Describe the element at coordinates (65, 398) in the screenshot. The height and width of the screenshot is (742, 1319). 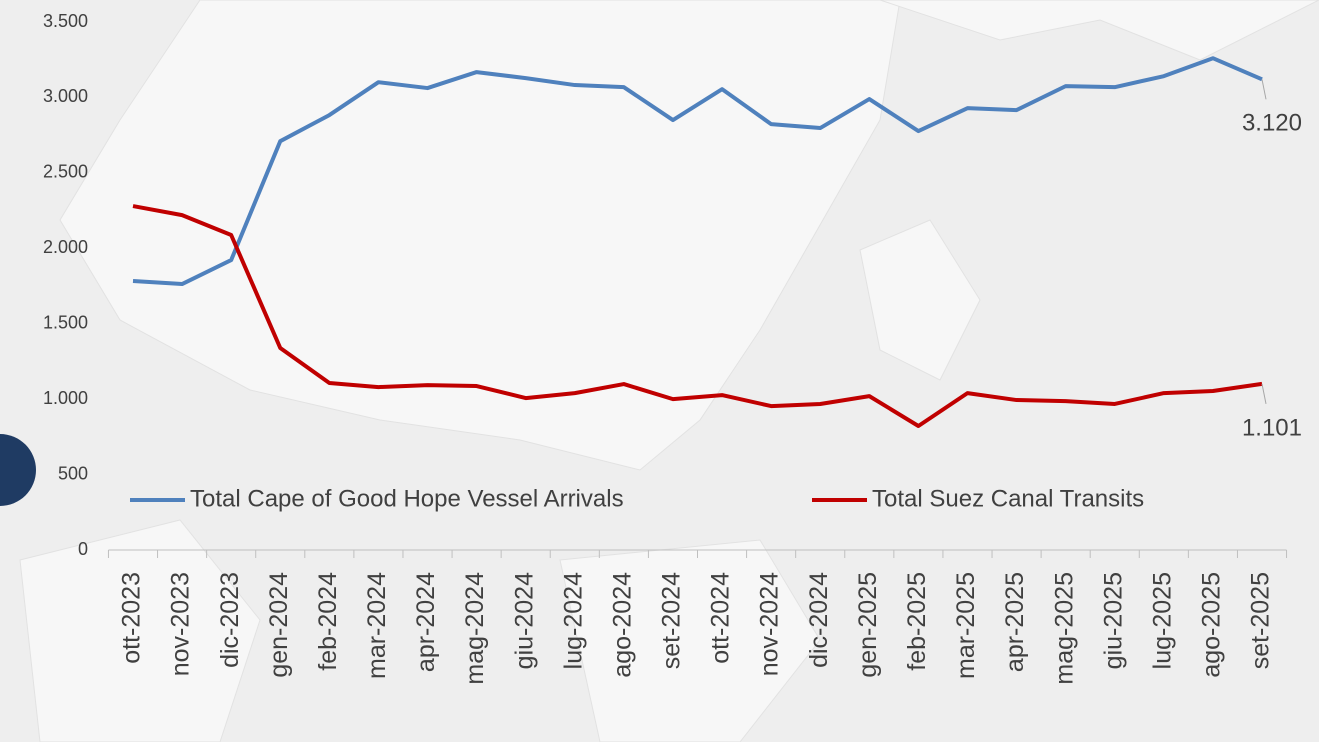
I see `y-tick-label: 1.000` at that location.